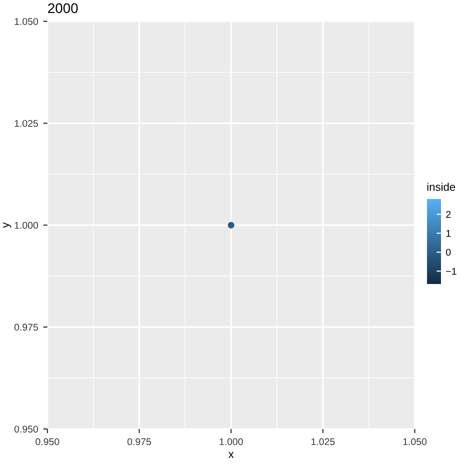 This screenshot has height=474, width=474. Describe the element at coordinates (323, 442) in the screenshot. I see `x-tick-label: 1.025` at that location.